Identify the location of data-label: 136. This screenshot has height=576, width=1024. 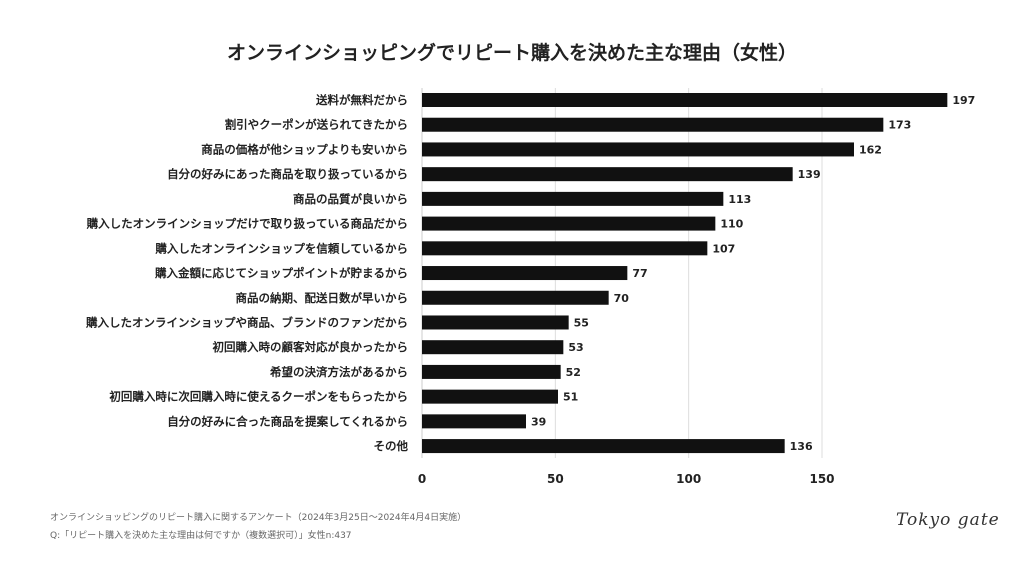
(801, 446).